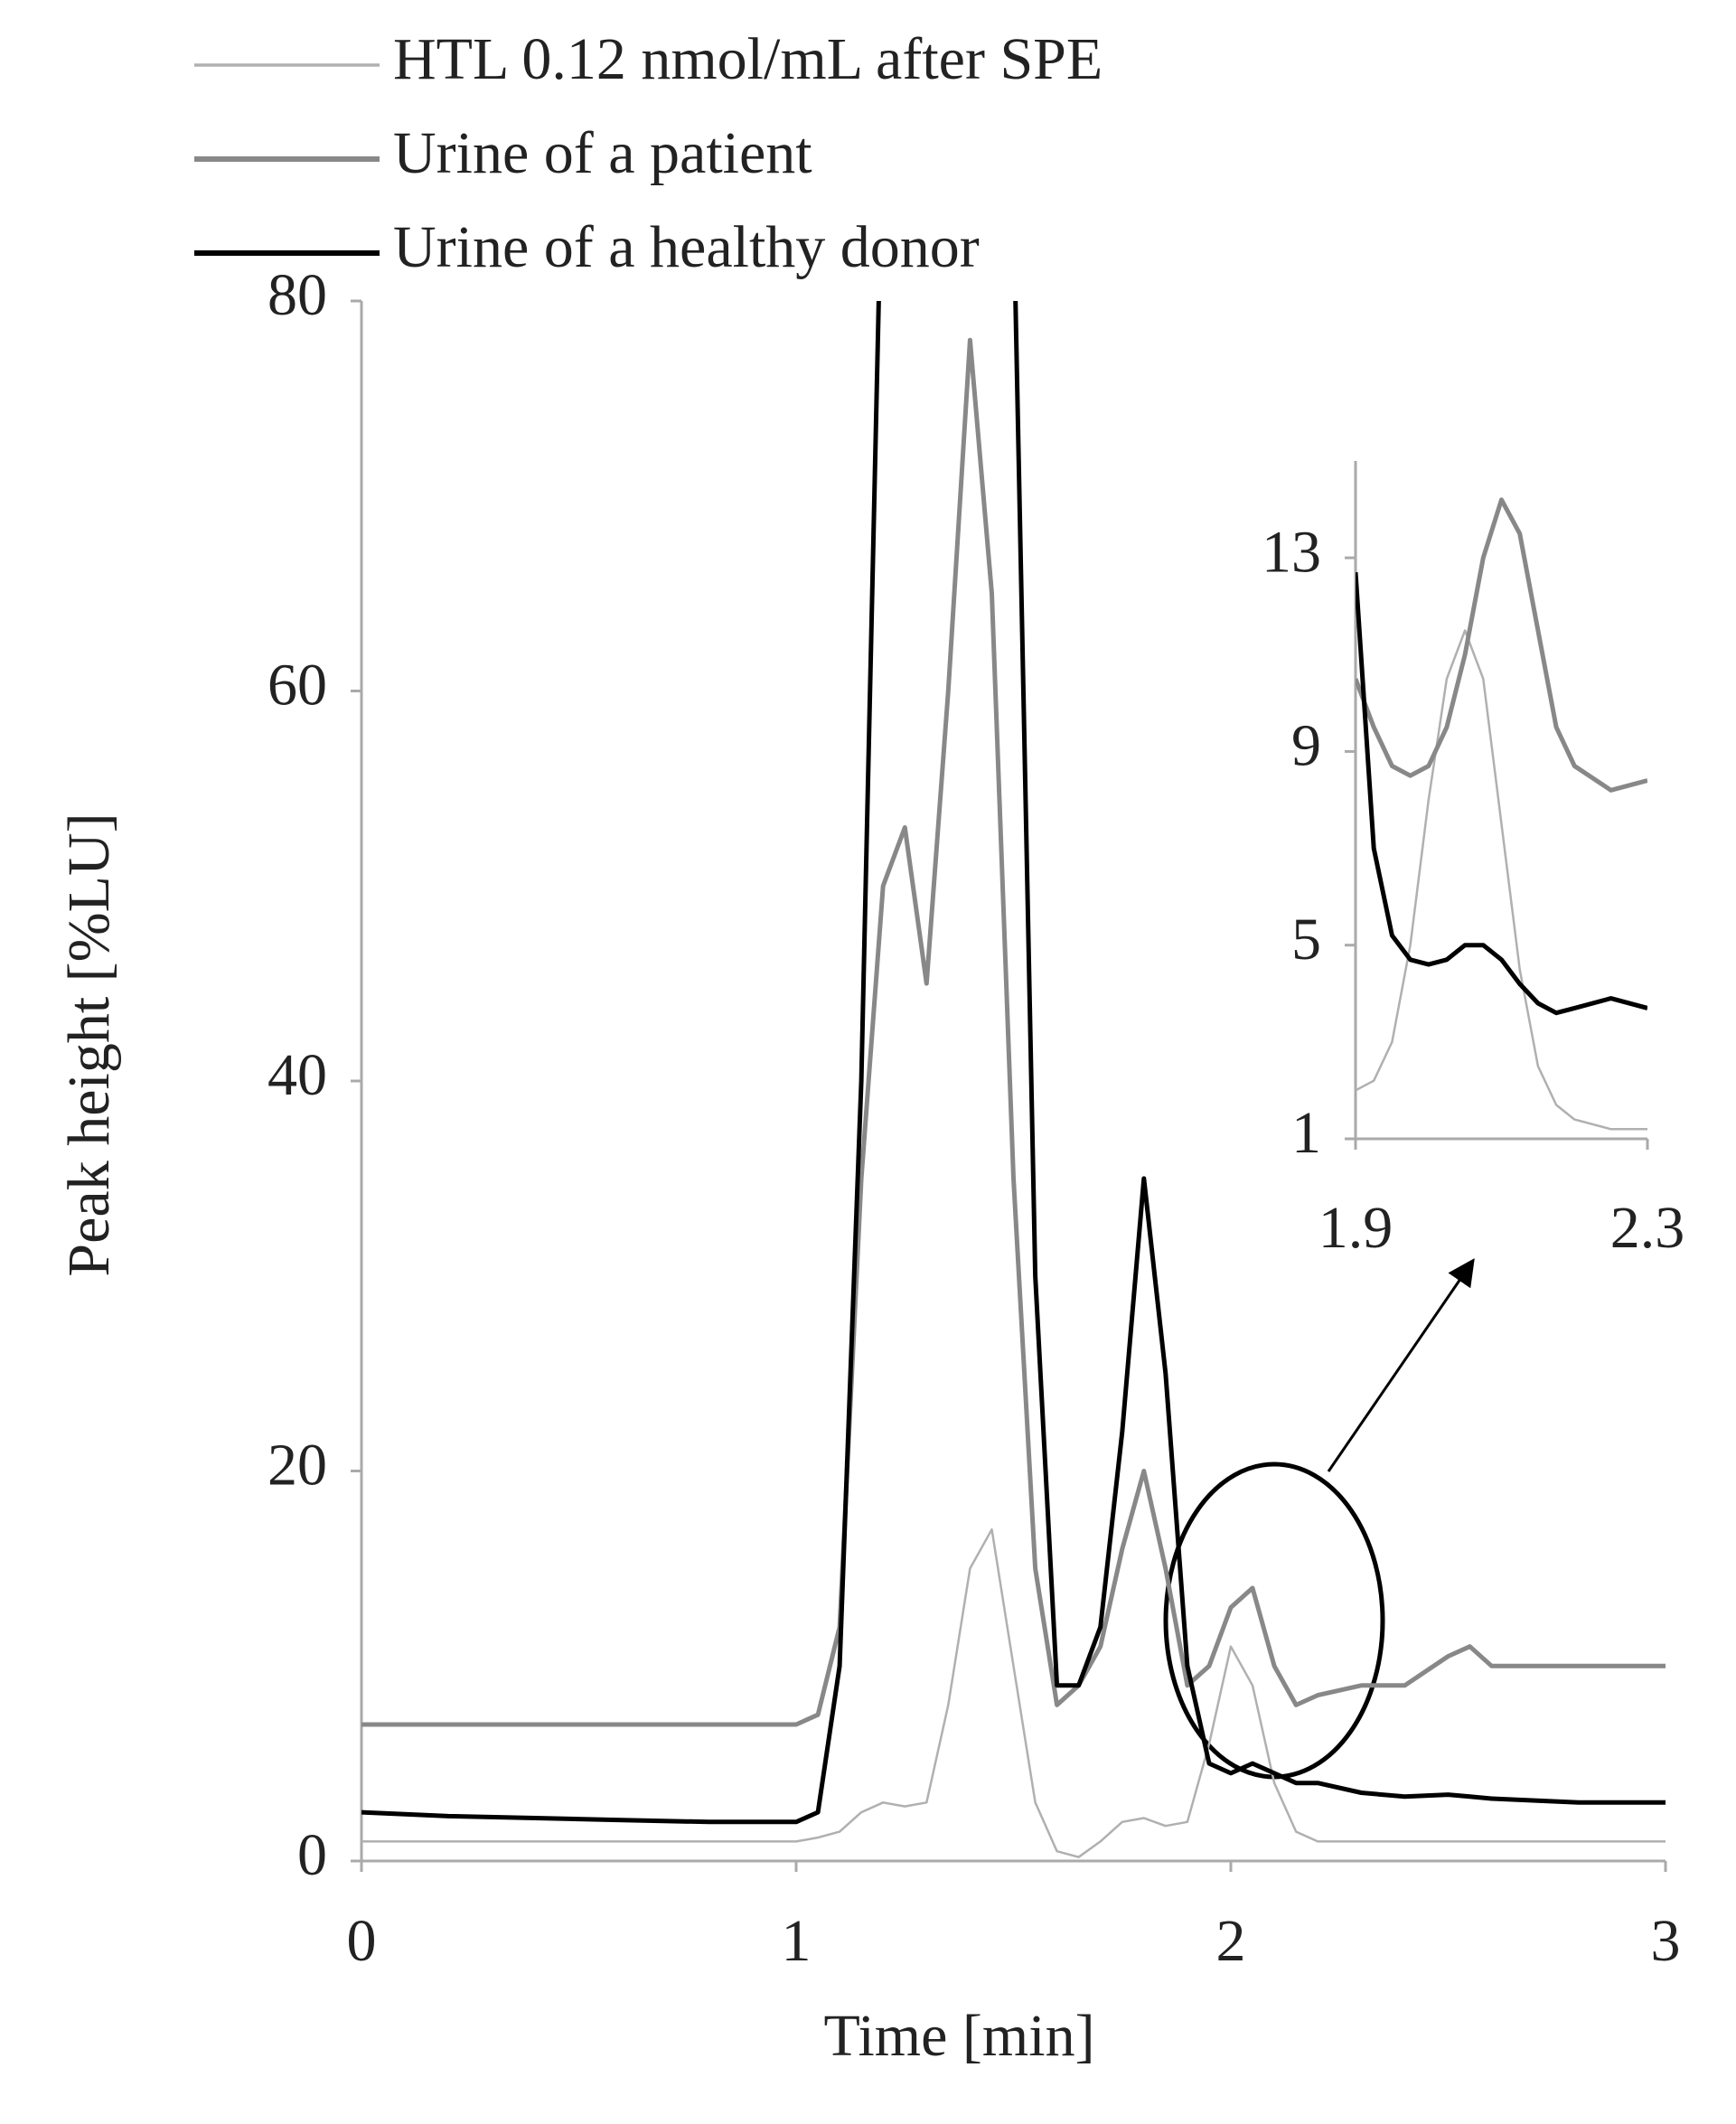 This screenshot has height=2124, width=1736. Describe the element at coordinates (797, 1941) in the screenshot. I see `x-tick-label: 1` at that location.